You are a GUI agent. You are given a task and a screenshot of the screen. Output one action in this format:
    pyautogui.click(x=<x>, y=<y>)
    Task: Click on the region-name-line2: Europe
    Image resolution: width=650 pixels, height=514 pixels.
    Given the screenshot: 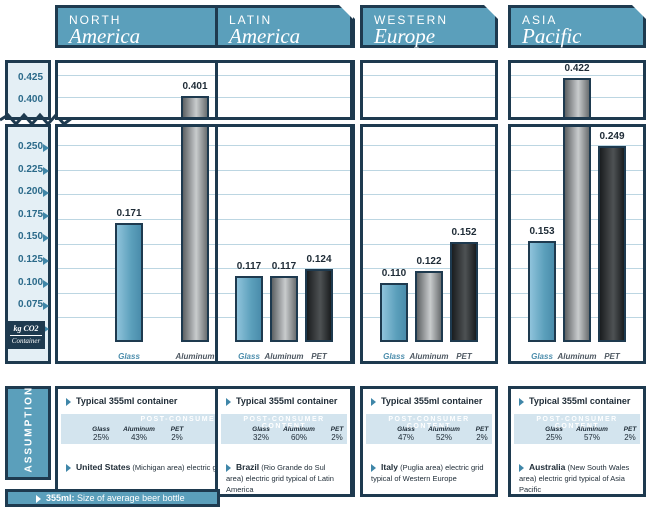 What is the action you would take?
    pyautogui.click(x=405, y=36)
    